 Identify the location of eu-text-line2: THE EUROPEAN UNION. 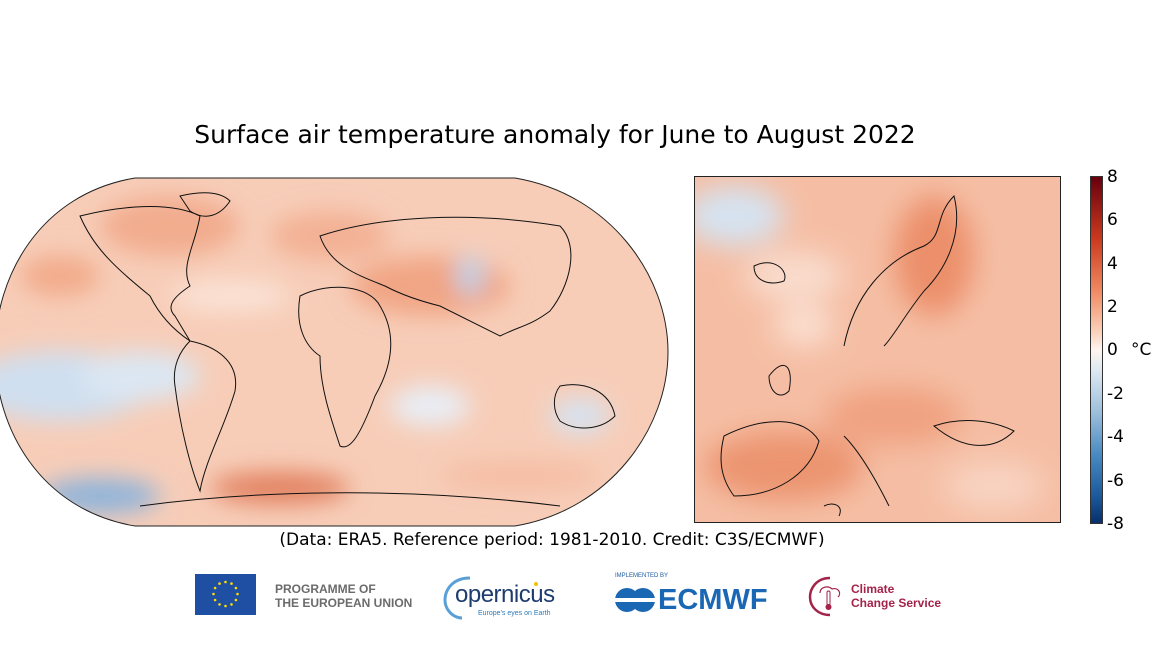
(344, 603).